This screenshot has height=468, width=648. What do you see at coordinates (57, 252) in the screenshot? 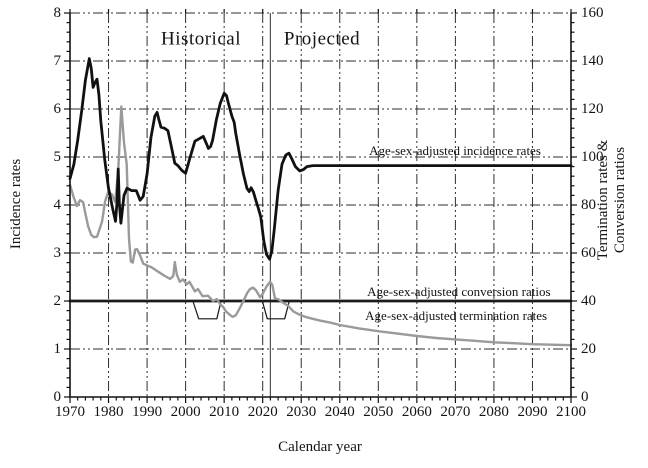
I see `y-left-tick-label: 3` at bounding box center [57, 252].